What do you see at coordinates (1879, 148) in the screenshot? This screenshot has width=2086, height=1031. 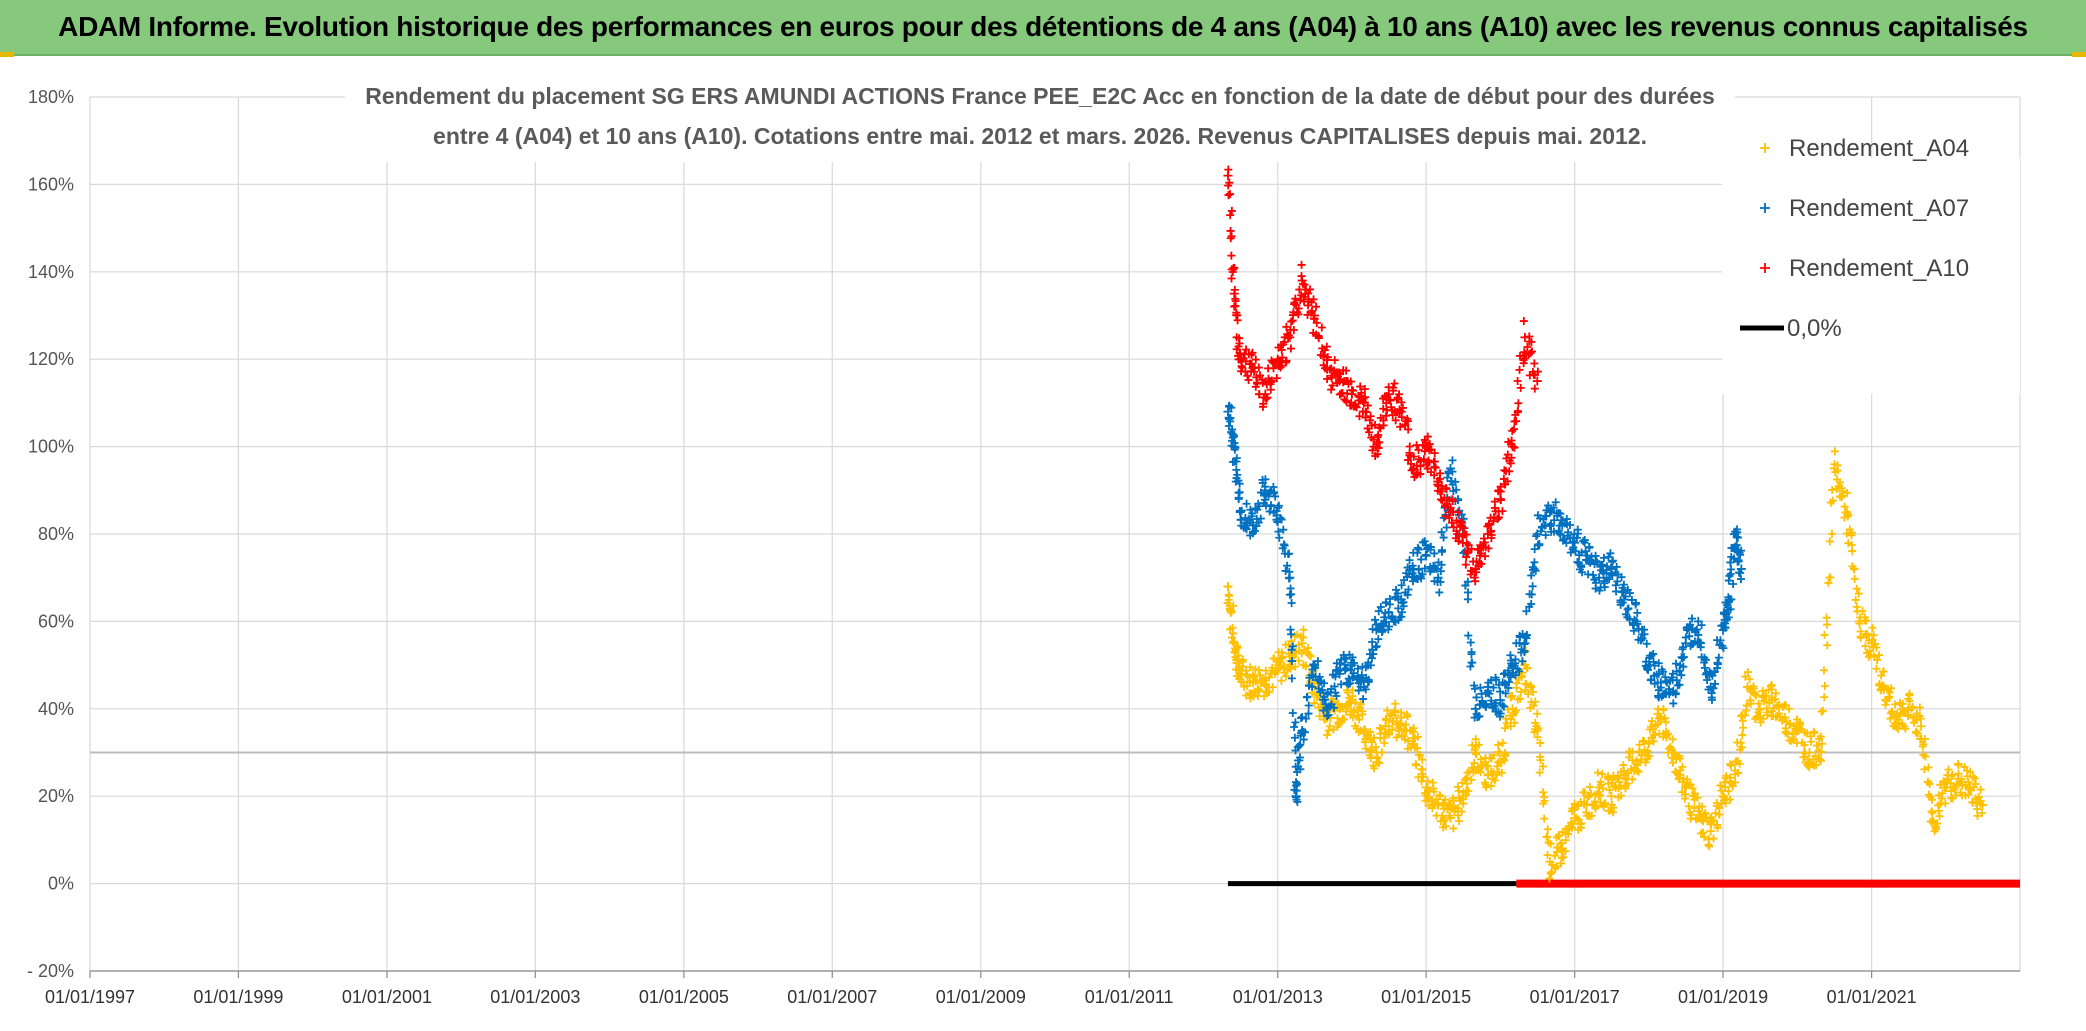 I see `legend-label: Rendement_A04` at bounding box center [1879, 148].